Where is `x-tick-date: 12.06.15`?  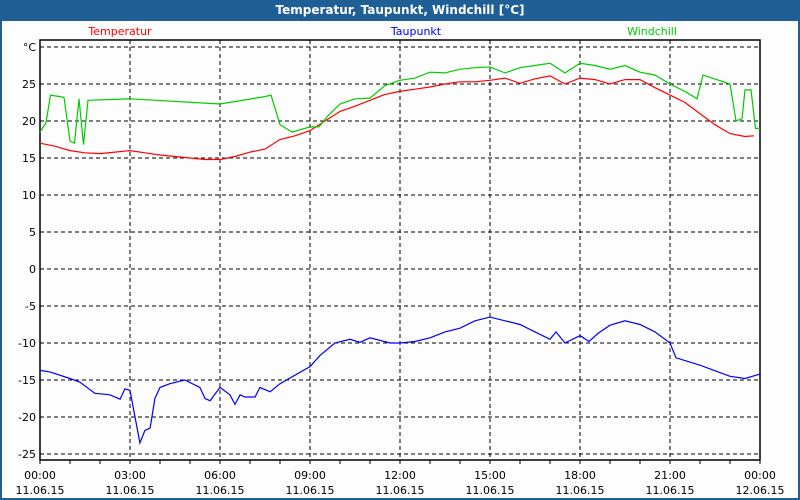
x-tick-date: 12.06.15 is located at coordinates (760, 490).